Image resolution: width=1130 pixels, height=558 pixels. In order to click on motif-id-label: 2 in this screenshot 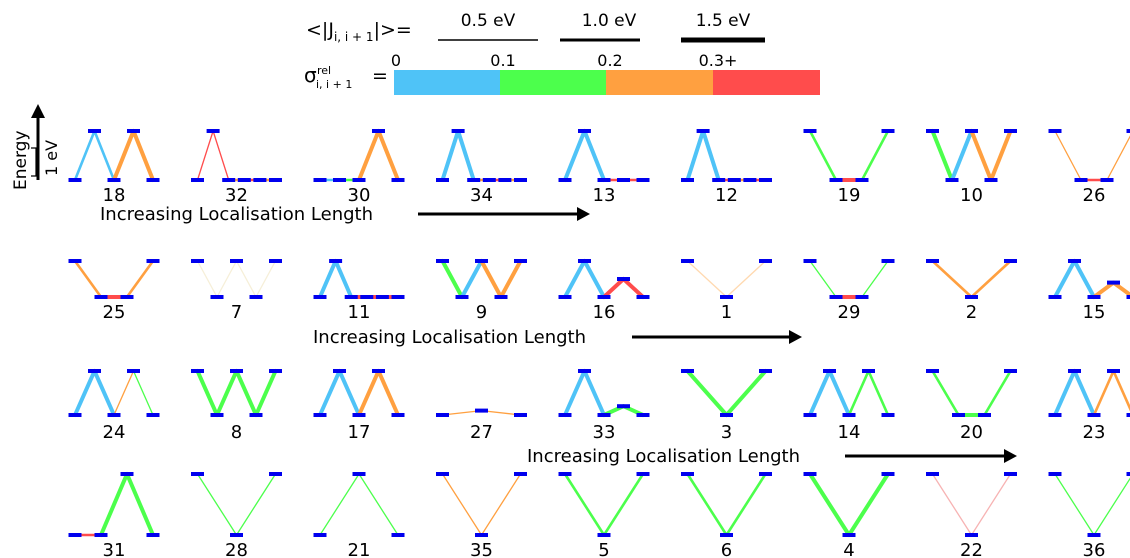, I will do `click(971, 312)`.